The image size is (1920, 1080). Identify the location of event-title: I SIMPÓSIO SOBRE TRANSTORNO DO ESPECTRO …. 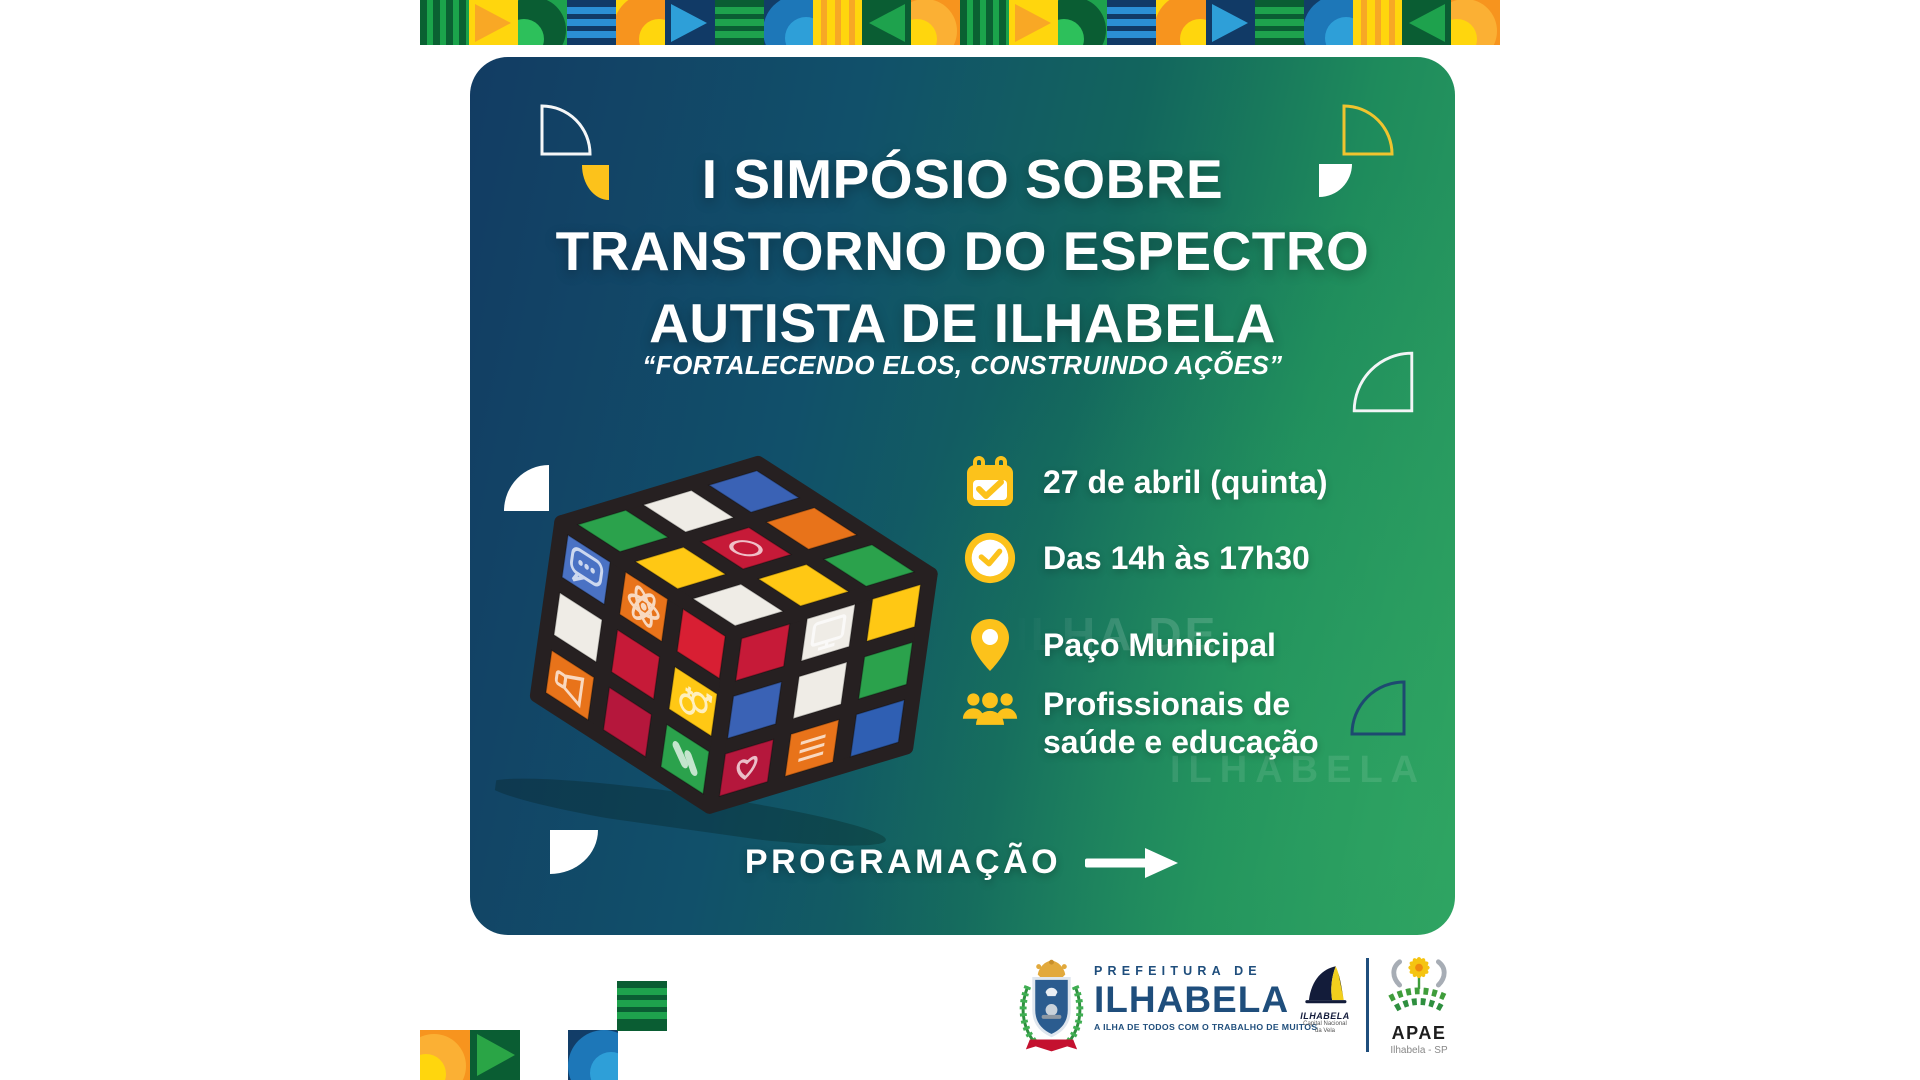
(962, 251).